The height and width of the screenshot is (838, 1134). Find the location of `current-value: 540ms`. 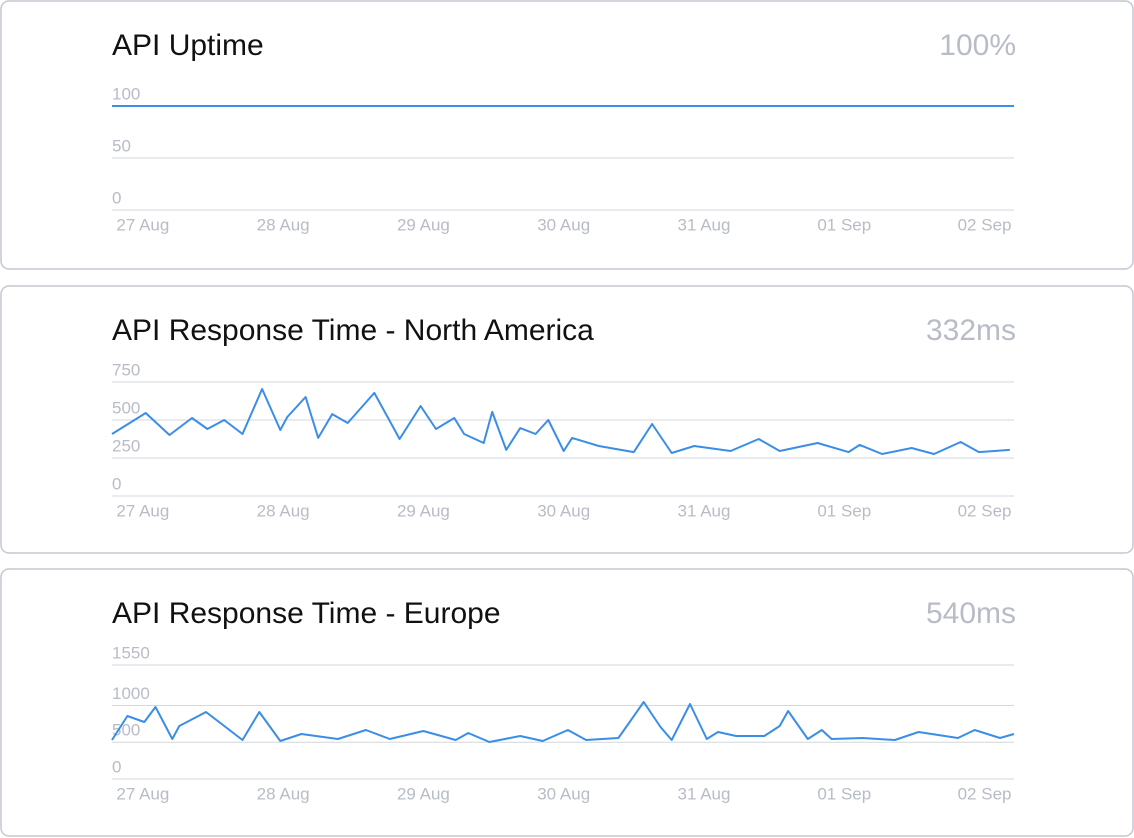

current-value: 540ms is located at coordinates (971, 613).